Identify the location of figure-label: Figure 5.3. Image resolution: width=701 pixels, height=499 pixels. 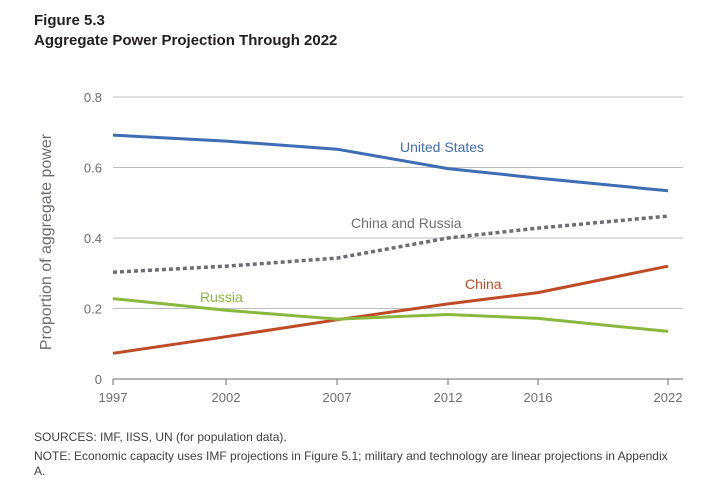
(69, 20).